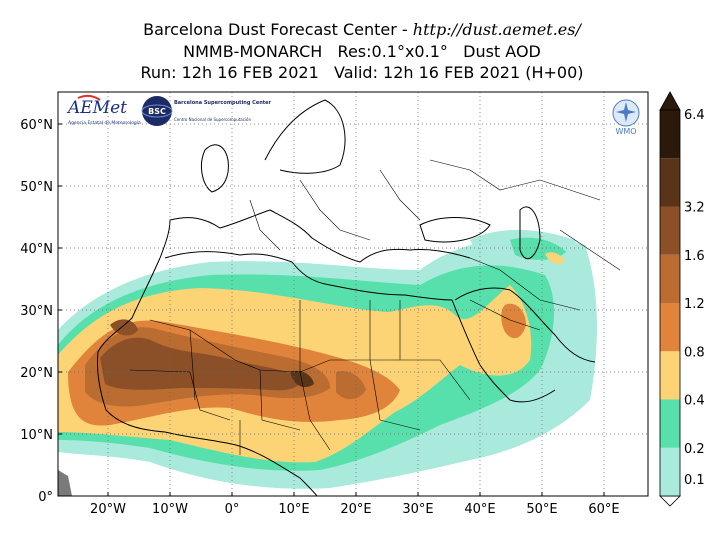  Describe the element at coordinates (213, 119) in the screenshot. I see `bsc-logo-subtitle: Centro Nacional de Supercomputación` at that location.